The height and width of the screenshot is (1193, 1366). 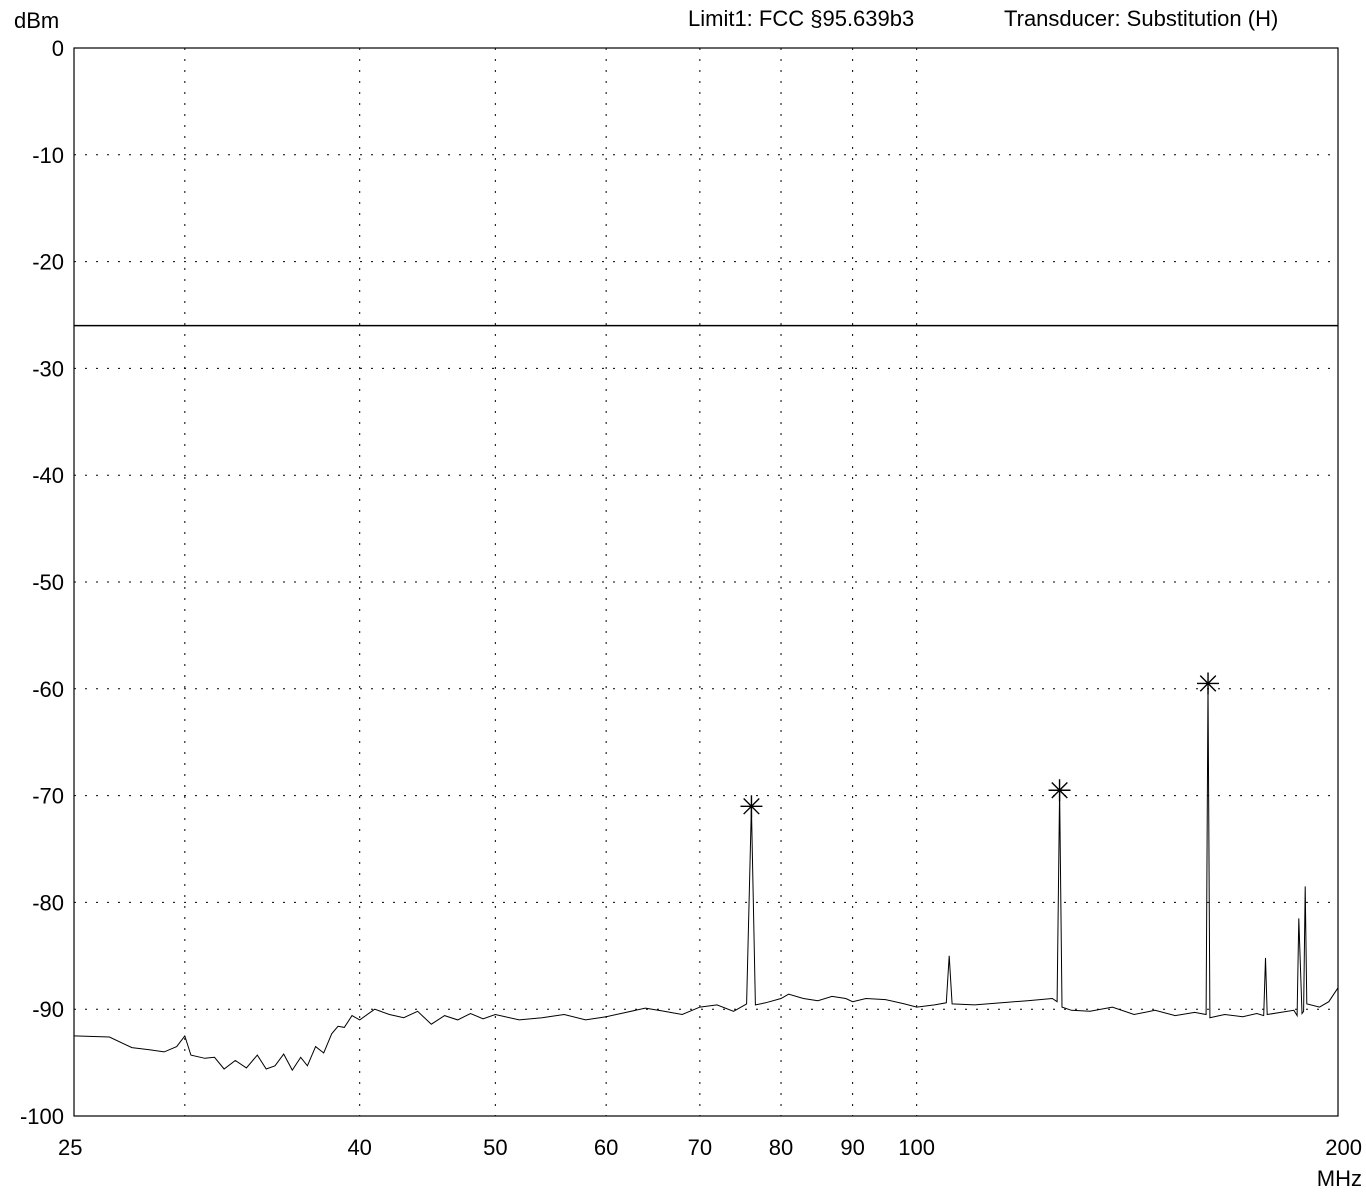 What do you see at coordinates (48, 1009) in the screenshot?
I see `y-tick-label: -90` at bounding box center [48, 1009].